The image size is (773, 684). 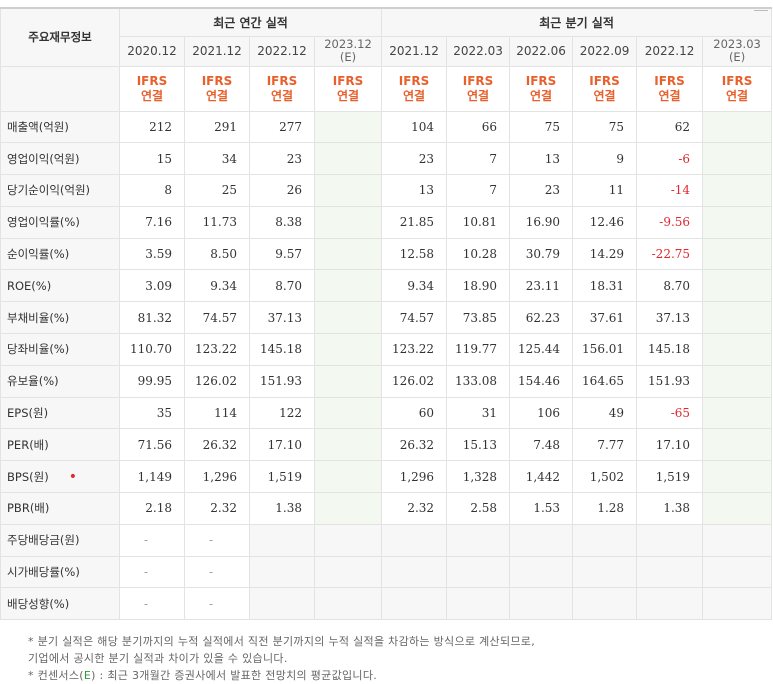 I want to click on value-cell: -6, so click(x=670, y=159).